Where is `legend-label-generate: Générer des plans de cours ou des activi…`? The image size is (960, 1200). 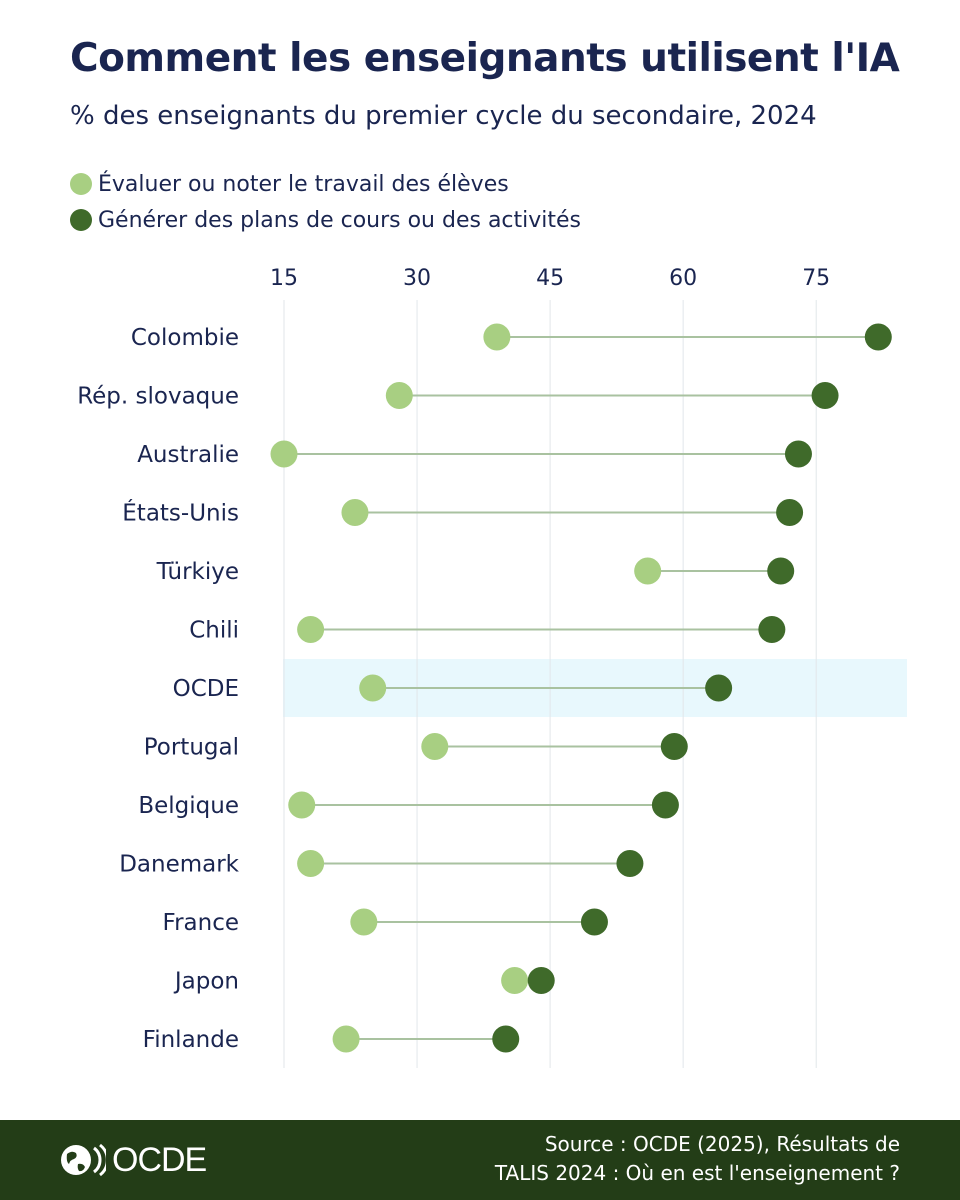 legend-label-generate: Générer des plans de cours ou des activi… is located at coordinates (340, 220).